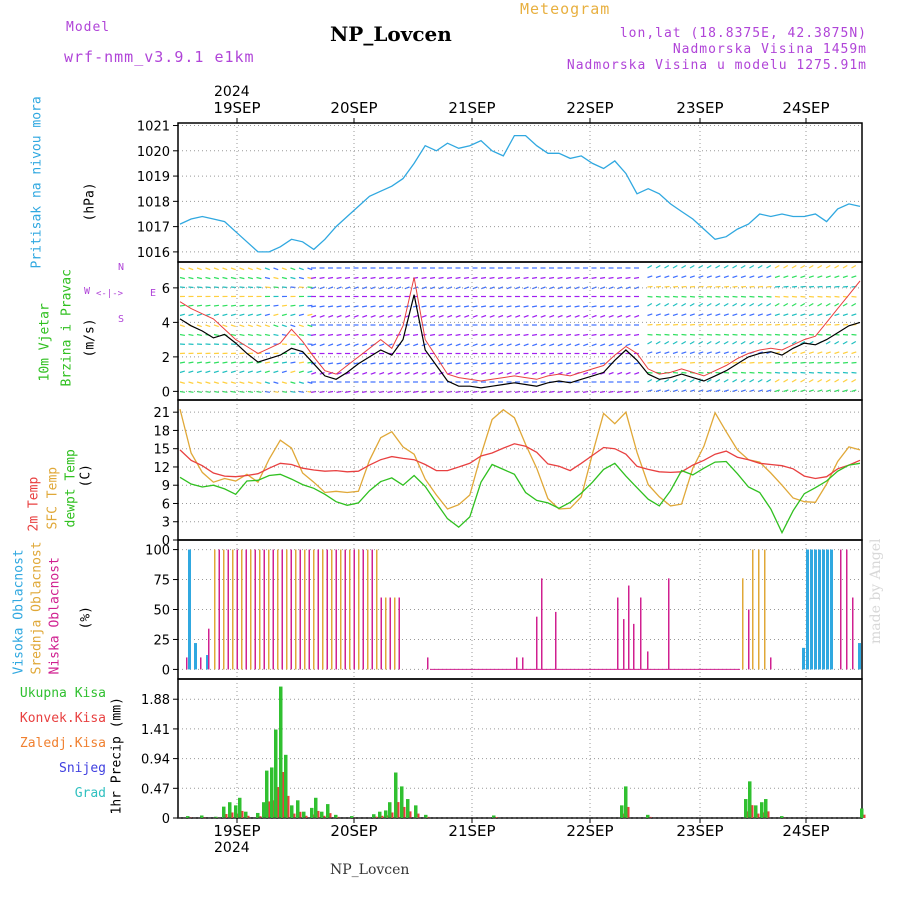 The height and width of the screenshot is (900, 900). Describe the element at coordinates (166, 289) in the screenshot. I see `y-tick-label: 6` at that location.